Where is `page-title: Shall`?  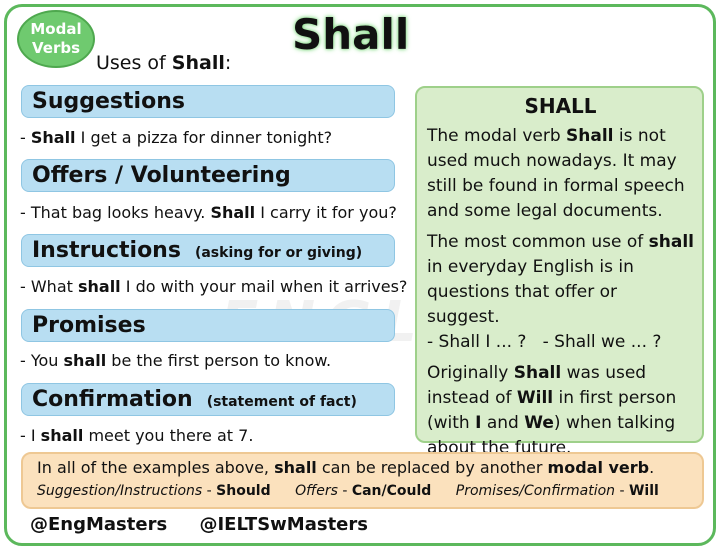 page-title: Shall is located at coordinates (351, 34).